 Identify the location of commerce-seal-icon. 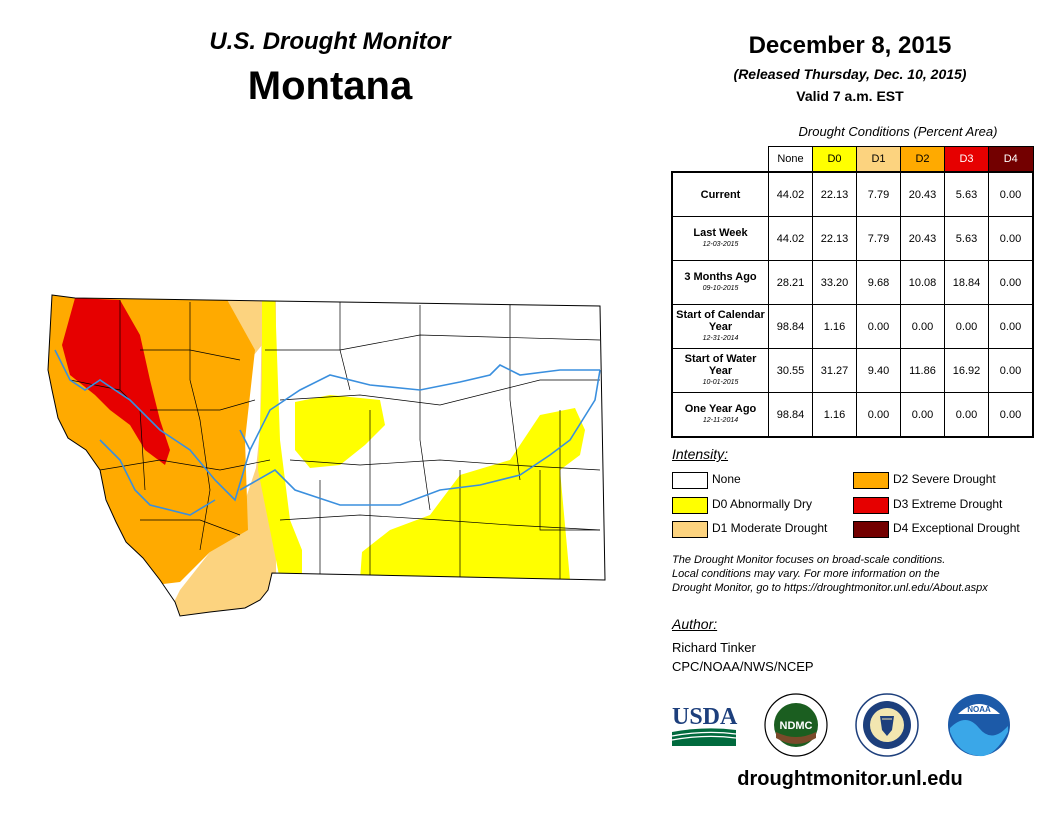
(887, 725).